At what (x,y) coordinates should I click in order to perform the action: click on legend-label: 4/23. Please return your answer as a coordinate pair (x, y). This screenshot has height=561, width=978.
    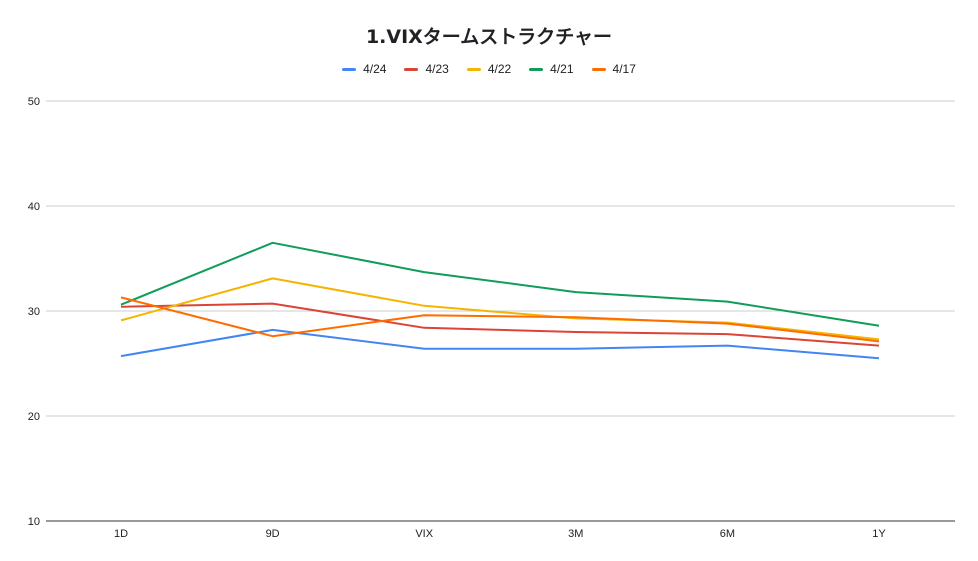
    Looking at the image, I should click on (437, 69).